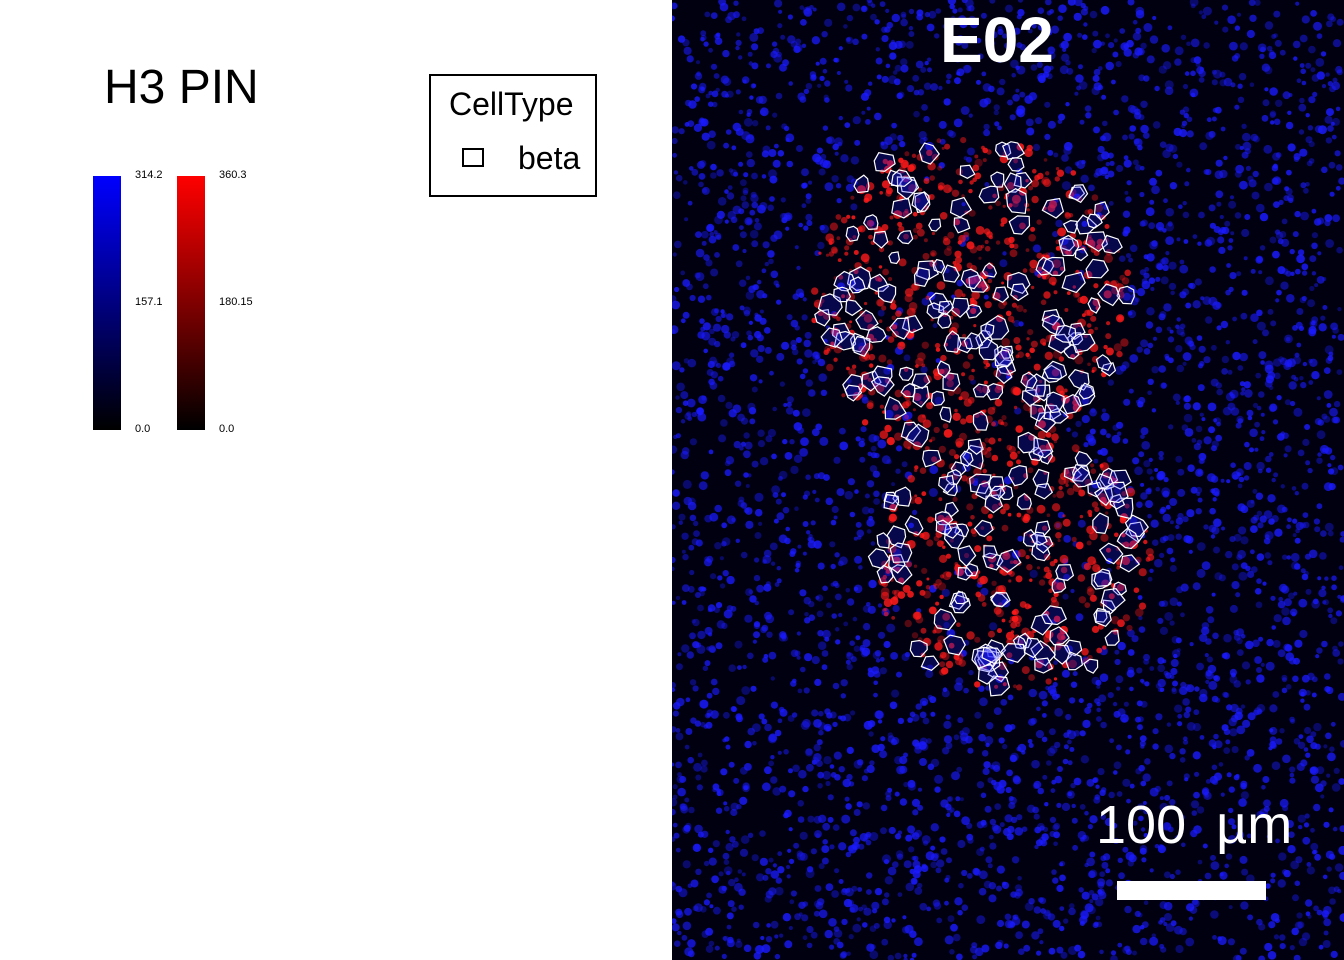  Describe the element at coordinates (1191, 890) in the screenshot. I see `scale-bar` at that location.